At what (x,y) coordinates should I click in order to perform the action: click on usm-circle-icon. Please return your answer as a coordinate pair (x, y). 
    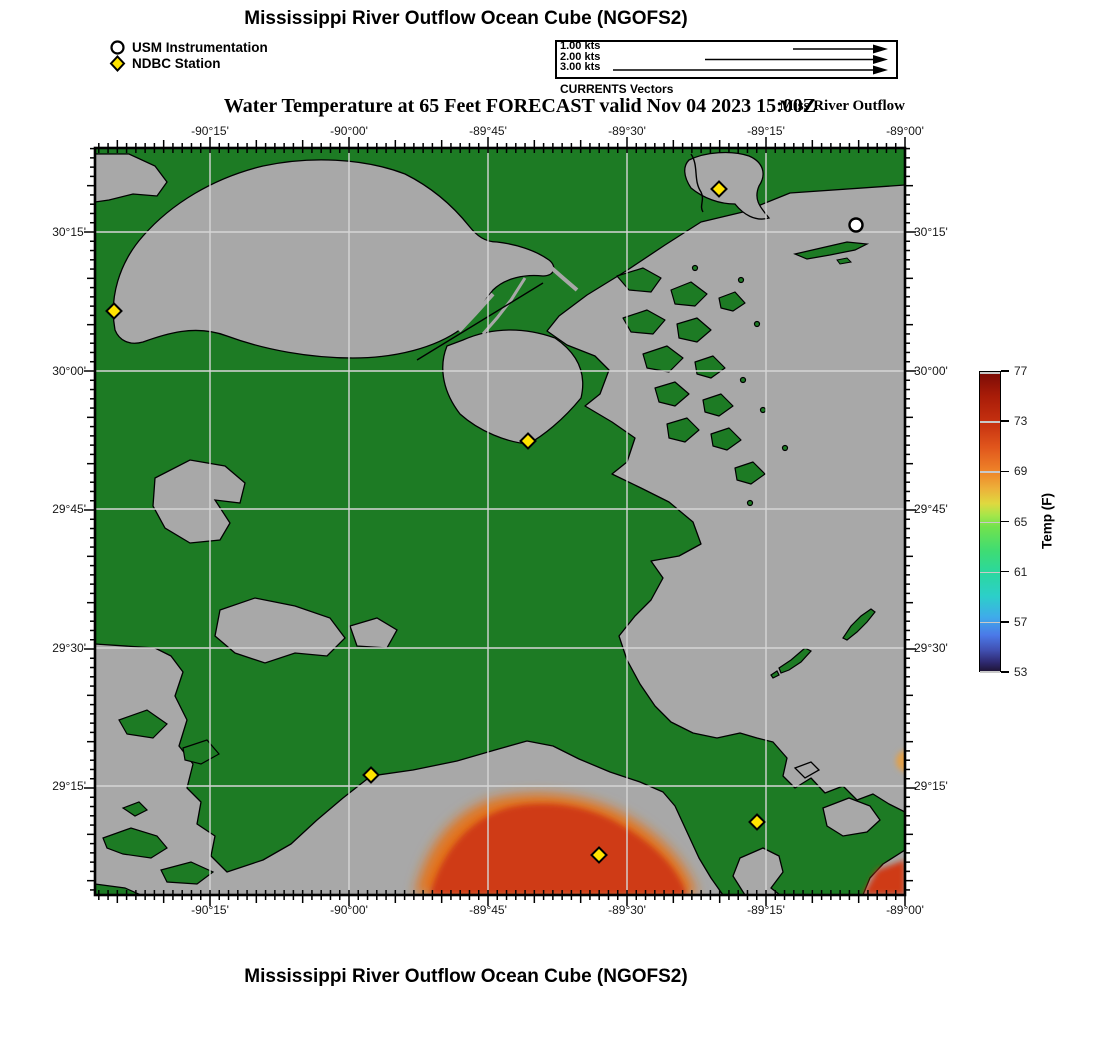
    Looking at the image, I should click on (117, 47).